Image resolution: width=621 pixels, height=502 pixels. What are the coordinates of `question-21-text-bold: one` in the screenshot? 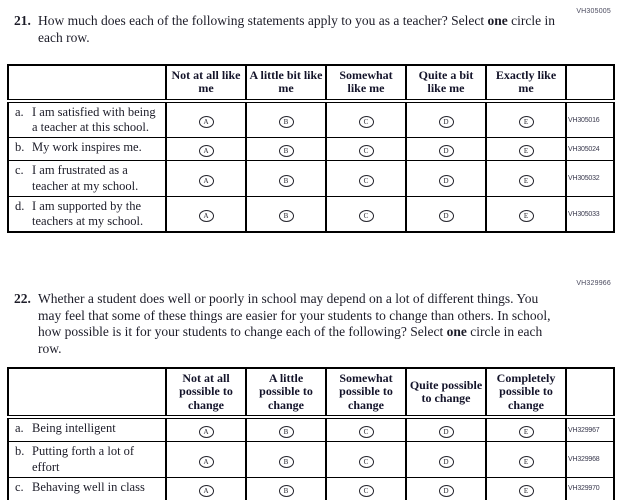 It's located at (497, 20).